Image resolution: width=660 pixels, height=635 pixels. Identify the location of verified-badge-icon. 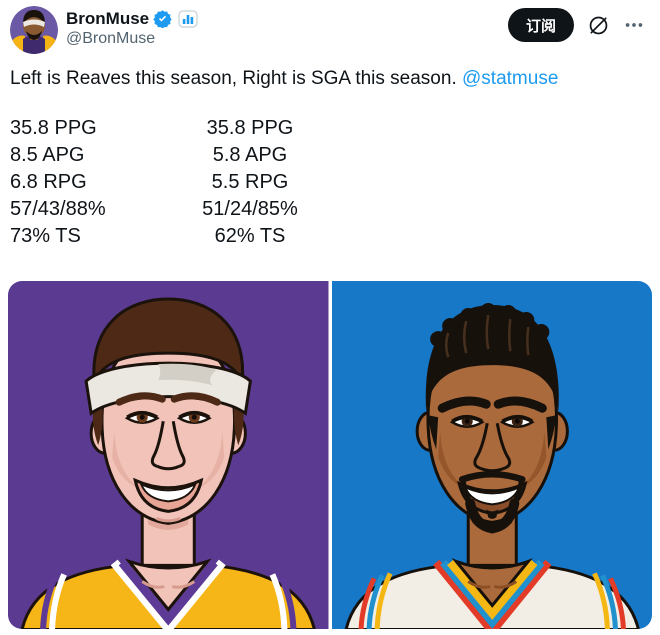
(162, 18).